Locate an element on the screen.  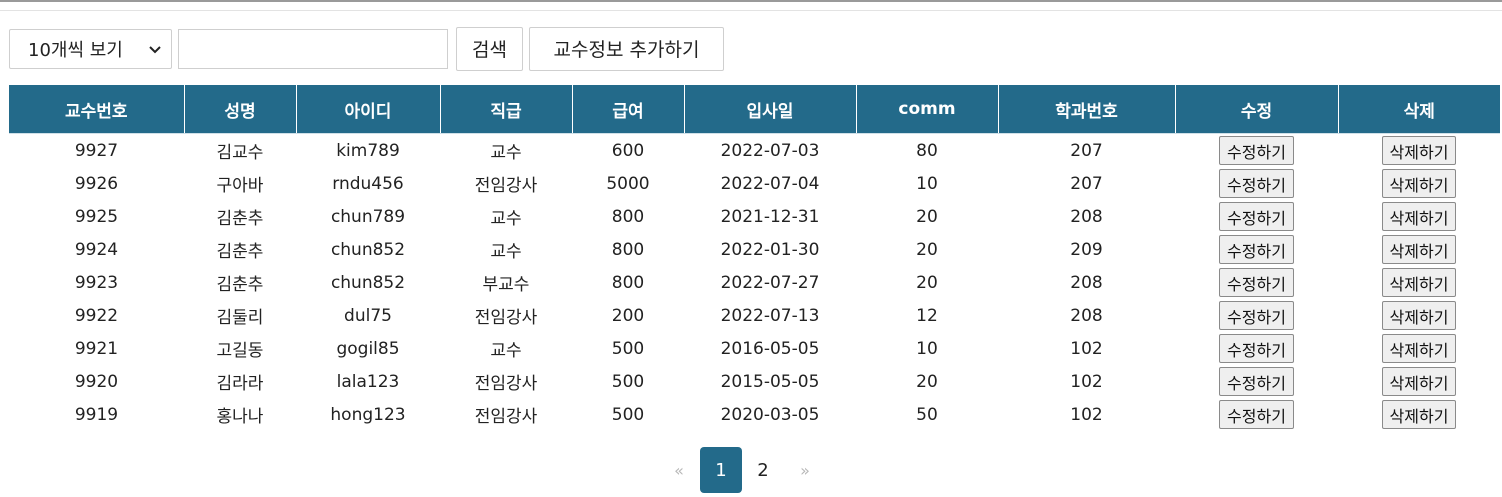
toolbar: 10개씩 보기 검색 교수정보 추가하기 is located at coordinates (366, 48).